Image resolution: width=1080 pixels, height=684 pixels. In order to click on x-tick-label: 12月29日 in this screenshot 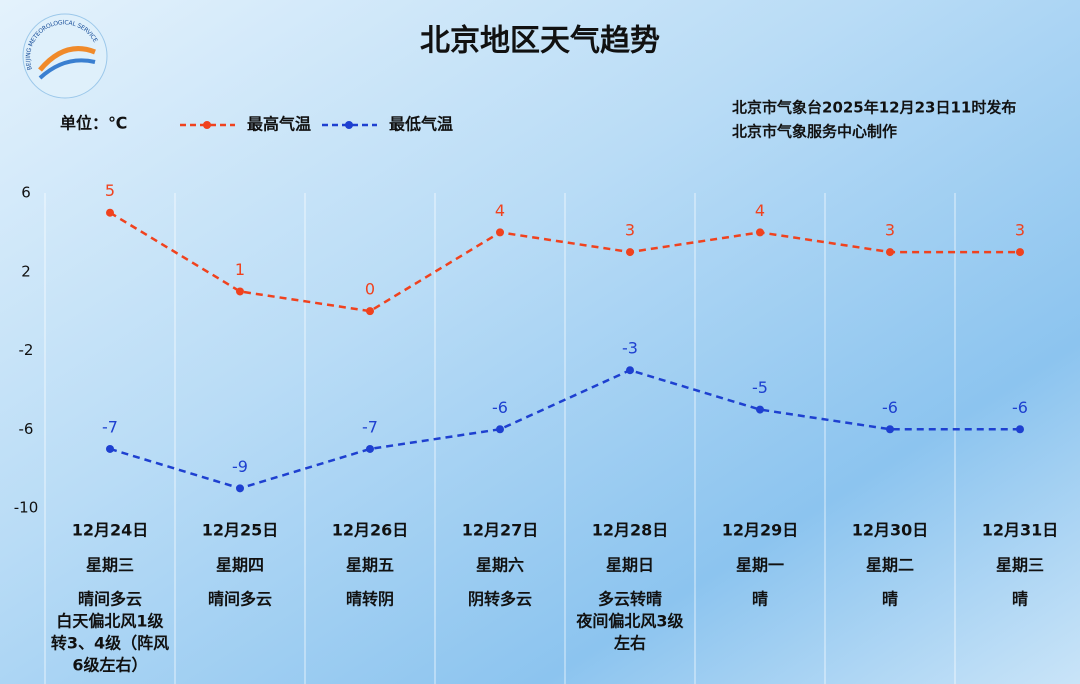, I will do `click(760, 530)`.